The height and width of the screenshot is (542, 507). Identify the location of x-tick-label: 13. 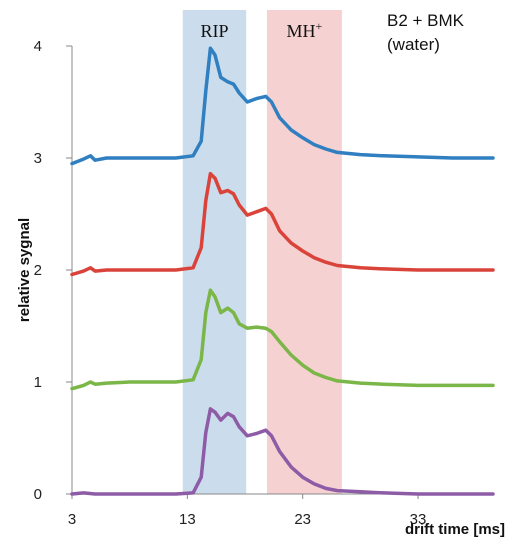
(187, 519).